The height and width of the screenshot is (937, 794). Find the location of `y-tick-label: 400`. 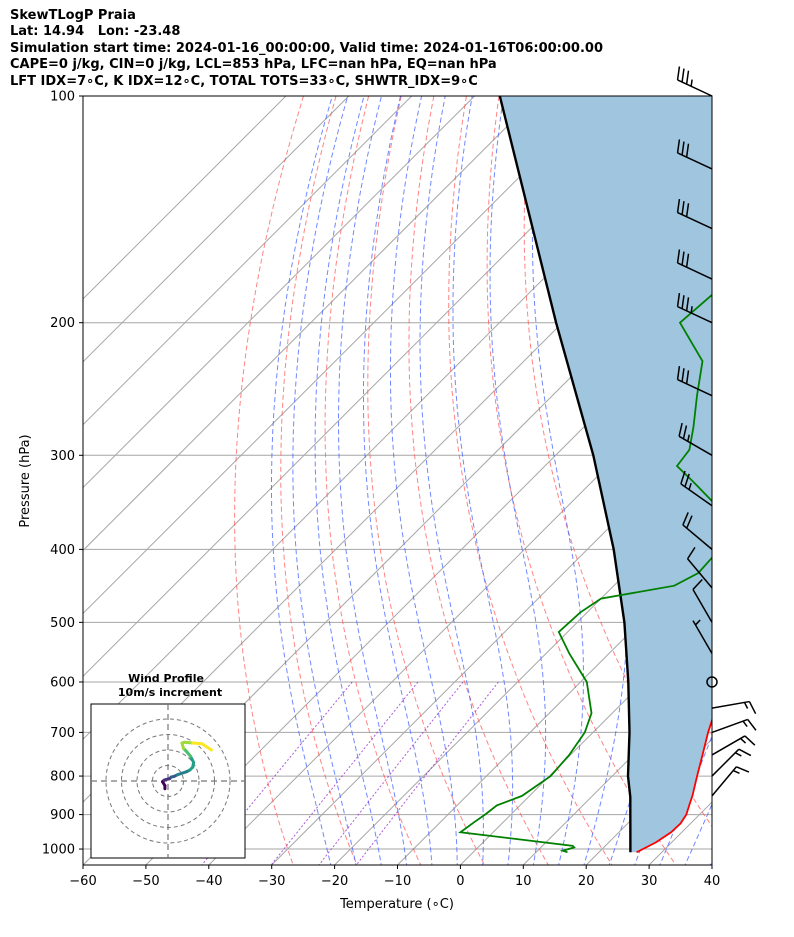

y-tick-label: 400 is located at coordinates (62, 550).